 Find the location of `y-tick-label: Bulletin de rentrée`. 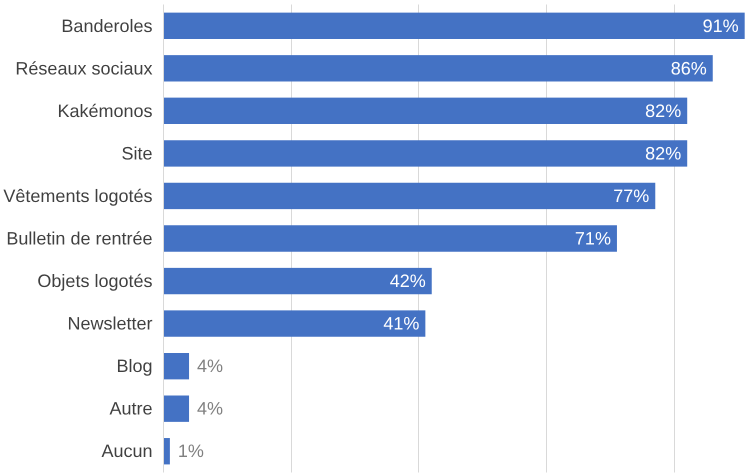

y-tick-label: Bulletin de rentrée is located at coordinates (79, 238).